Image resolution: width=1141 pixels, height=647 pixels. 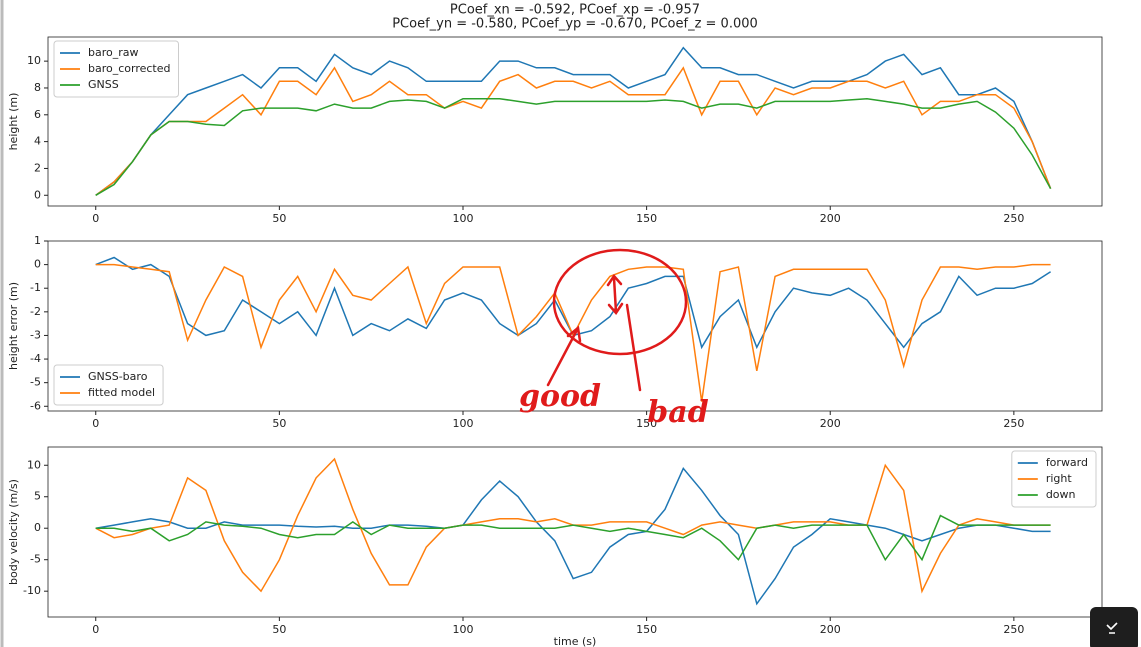 What do you see at coordinates (118, 376) in the screenshot?
I see `legend-label: GNSS-baro` at bounding box center [118, 376].